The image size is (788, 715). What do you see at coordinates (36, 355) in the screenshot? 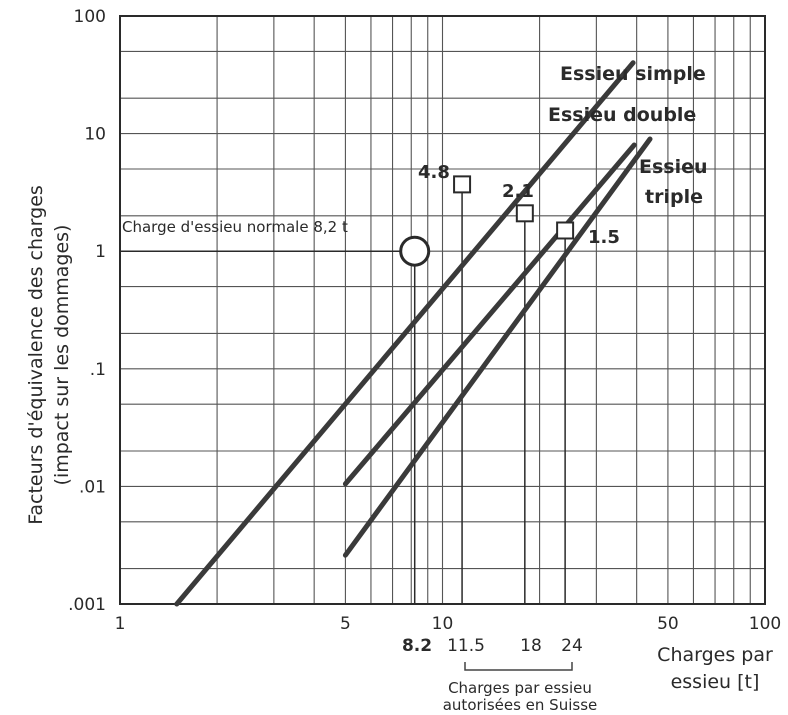
I see `y-axis-title-line1: Facteurs d'équivalence des charges` at bounding box center [36, 355].